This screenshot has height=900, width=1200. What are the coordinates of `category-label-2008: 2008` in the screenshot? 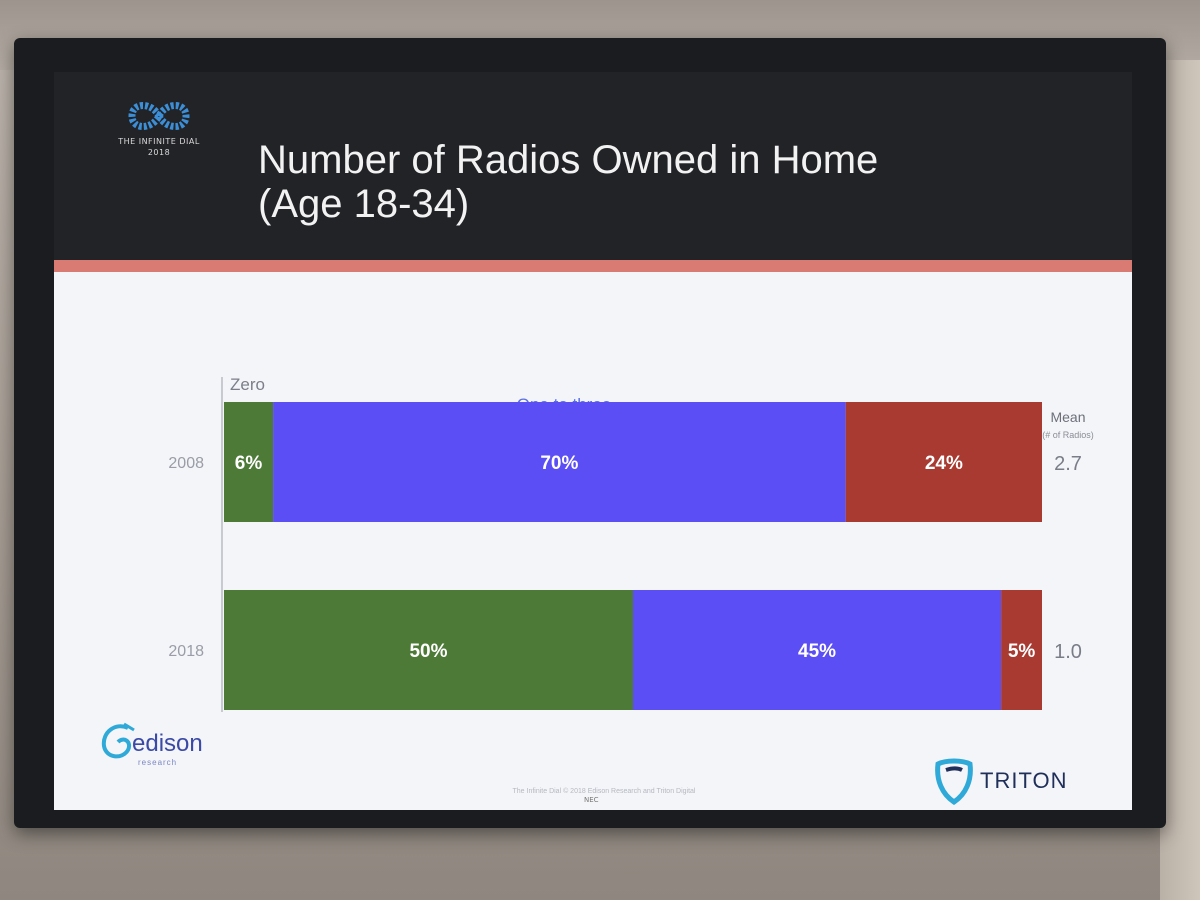 It's located at (186, 463).